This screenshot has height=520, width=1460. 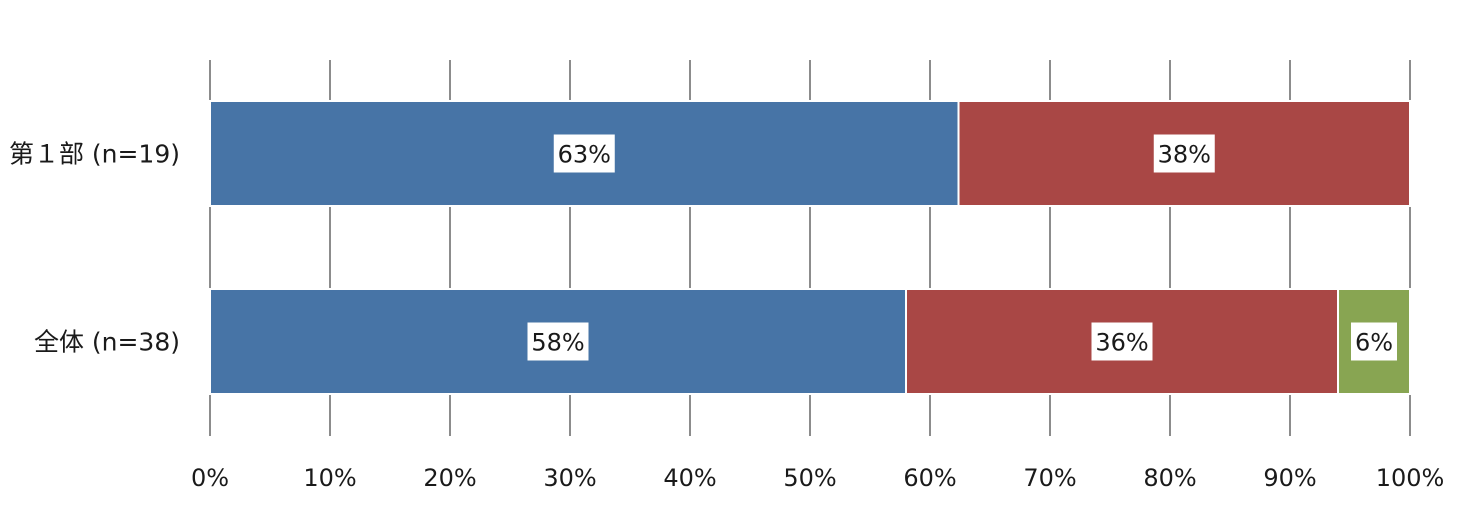 I want to click on x-tick-label: 40%, so click(x=689, y=478).